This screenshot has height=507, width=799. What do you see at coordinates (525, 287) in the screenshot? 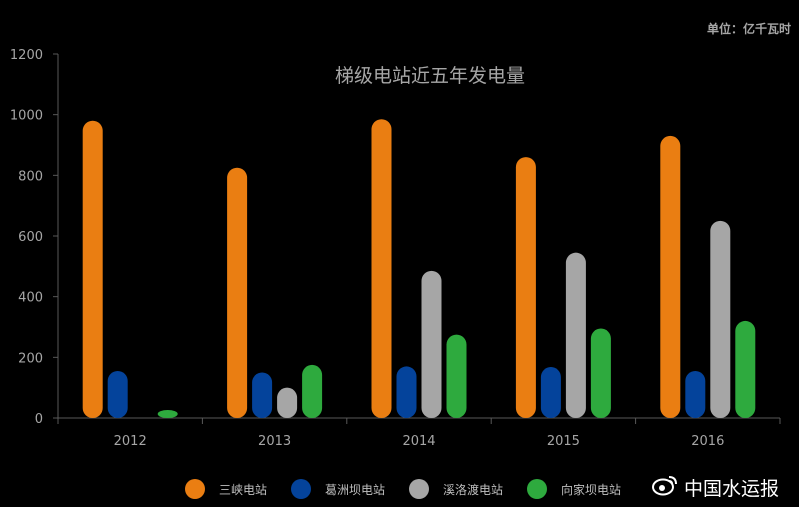
I see `bar-三峡电站-2015` at bounding box center [525, 287].